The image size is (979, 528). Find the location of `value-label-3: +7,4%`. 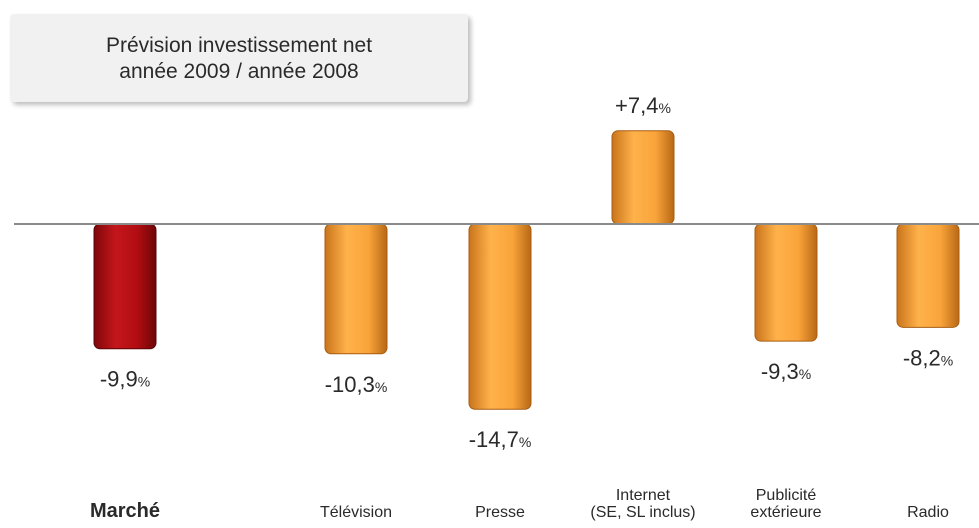

value-label-3: +7,4% is located at coordinates (643, 105).